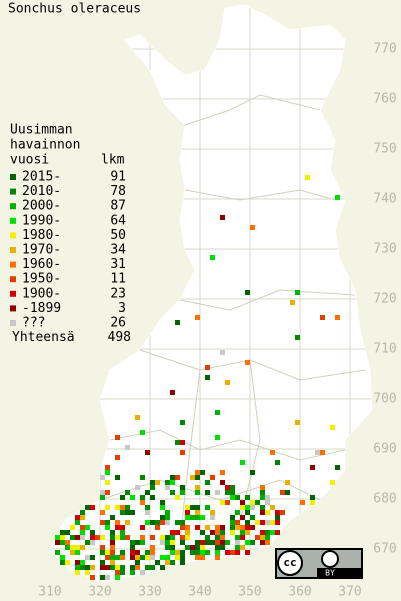 Image resolution: width=401 pixels, height=601 pixels. I want to click on legend-label: -1899, so click(41, 308).